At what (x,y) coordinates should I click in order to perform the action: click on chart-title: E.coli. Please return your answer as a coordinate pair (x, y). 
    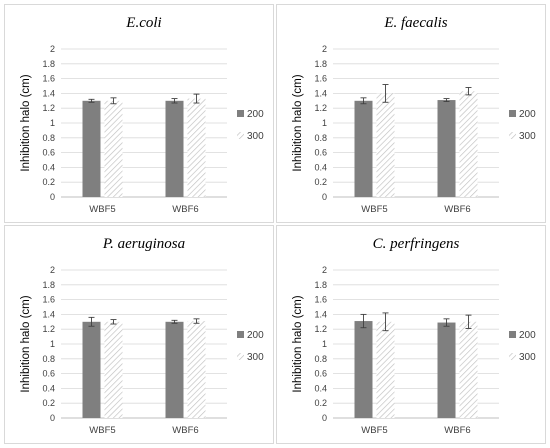
    Looking at the image, I should click on (143, 23).